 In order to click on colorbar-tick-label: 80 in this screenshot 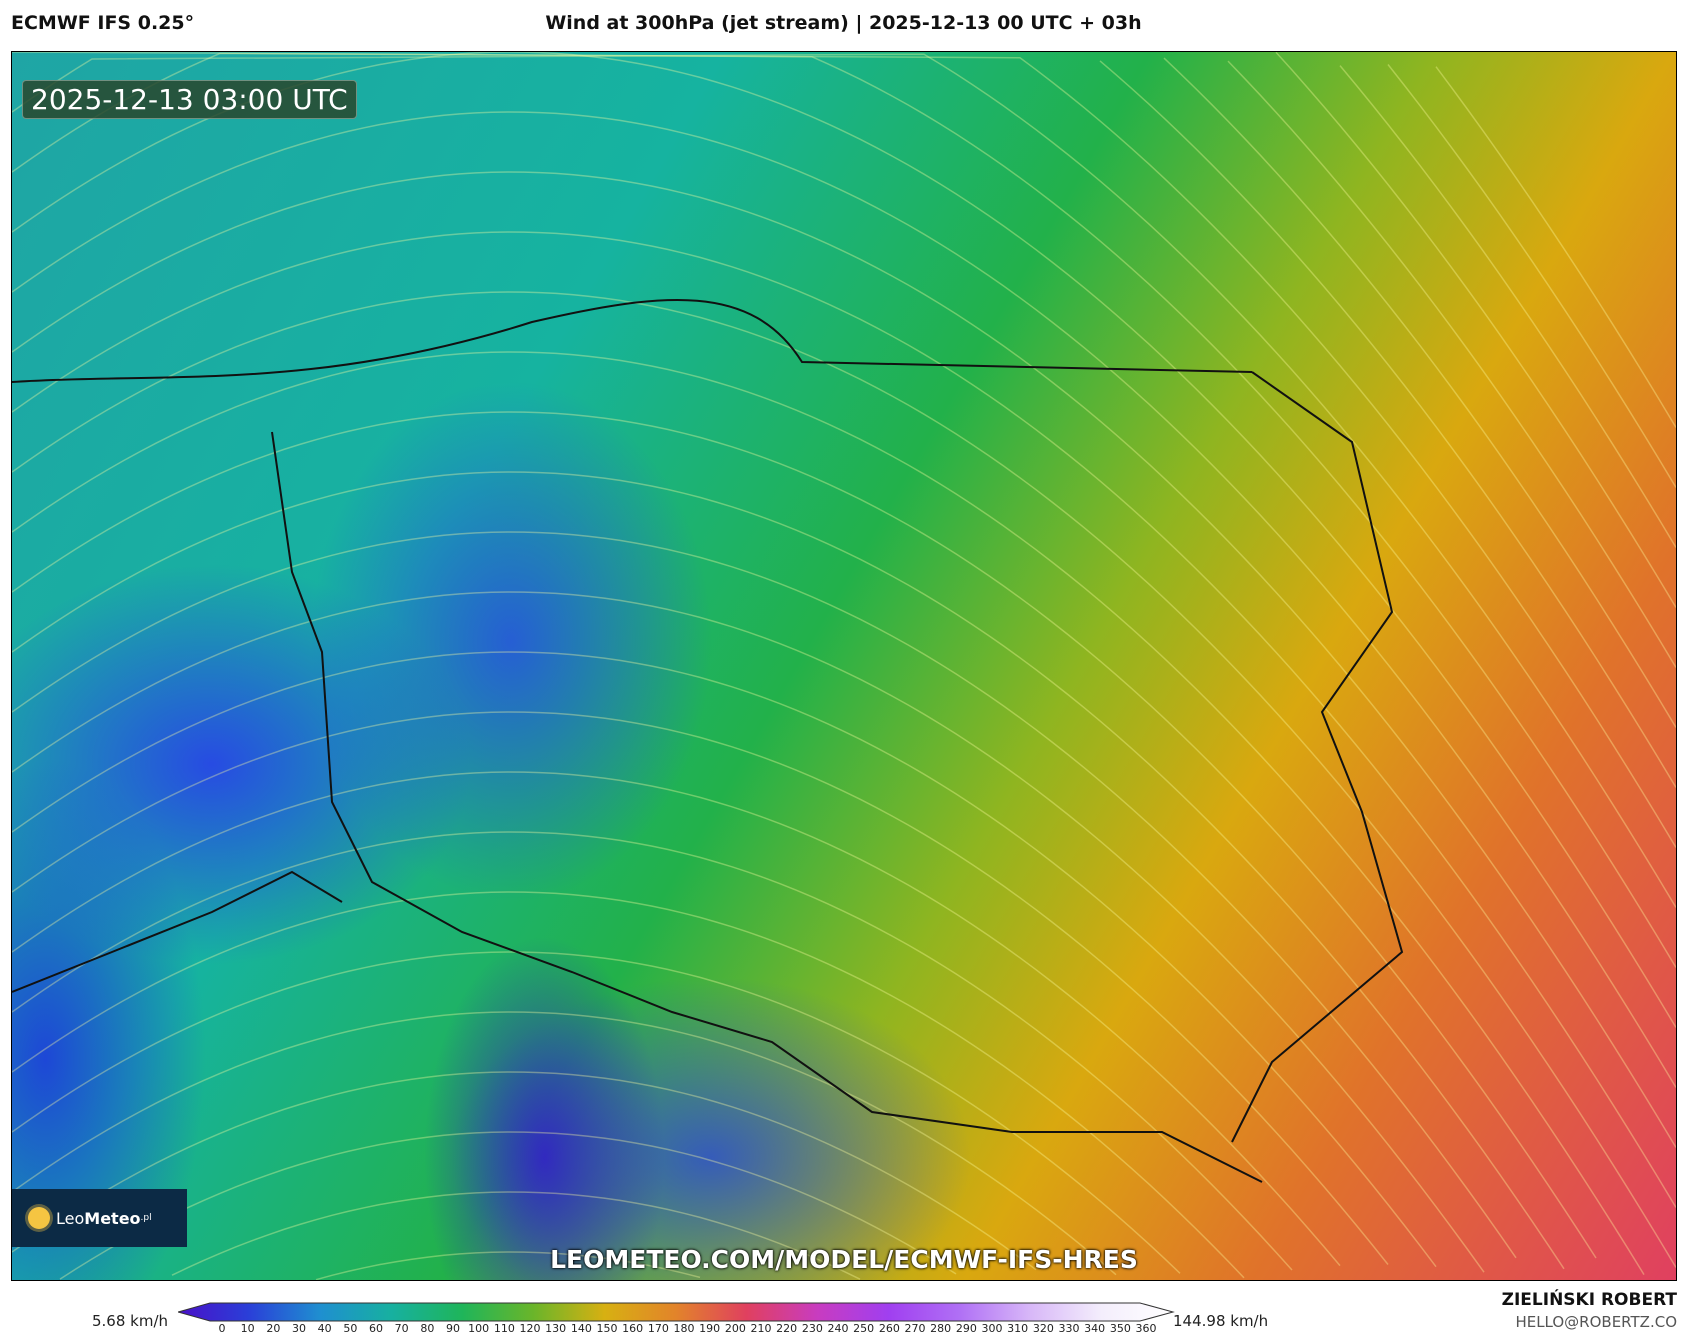, I will do `click(427, 1328)`.